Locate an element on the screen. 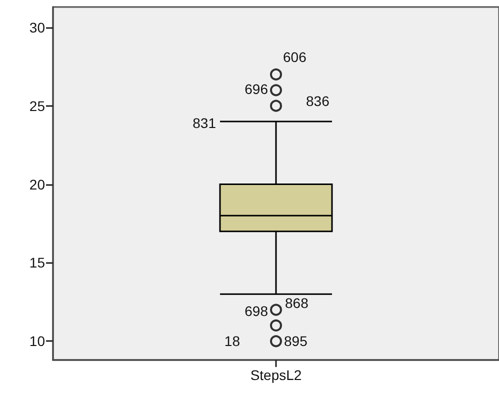 This screenshot has width=499, height=400. y-tick-label: 15 is located at coordinates (37, 262).